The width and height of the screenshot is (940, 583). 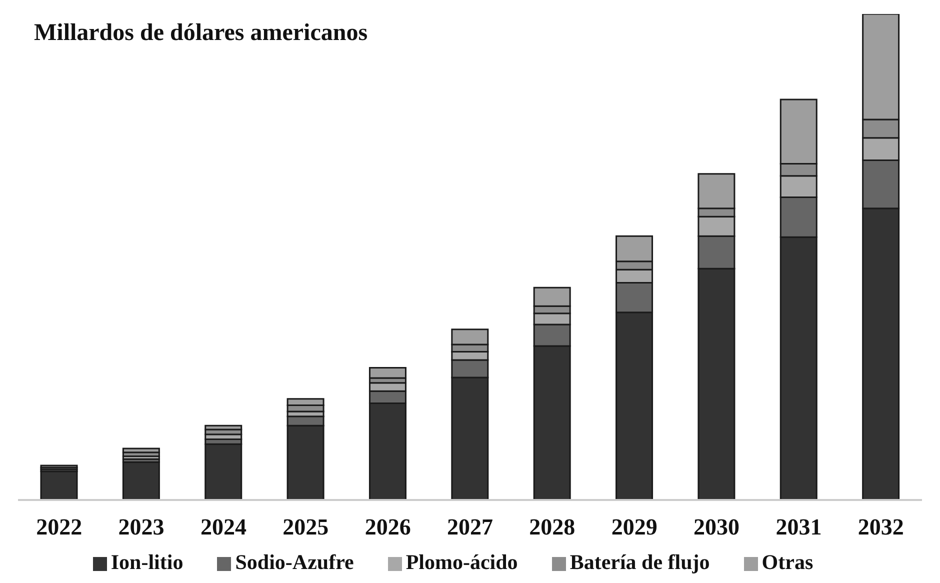 I want to click on x-tick-label: 2032, so click(x=881, y=527).